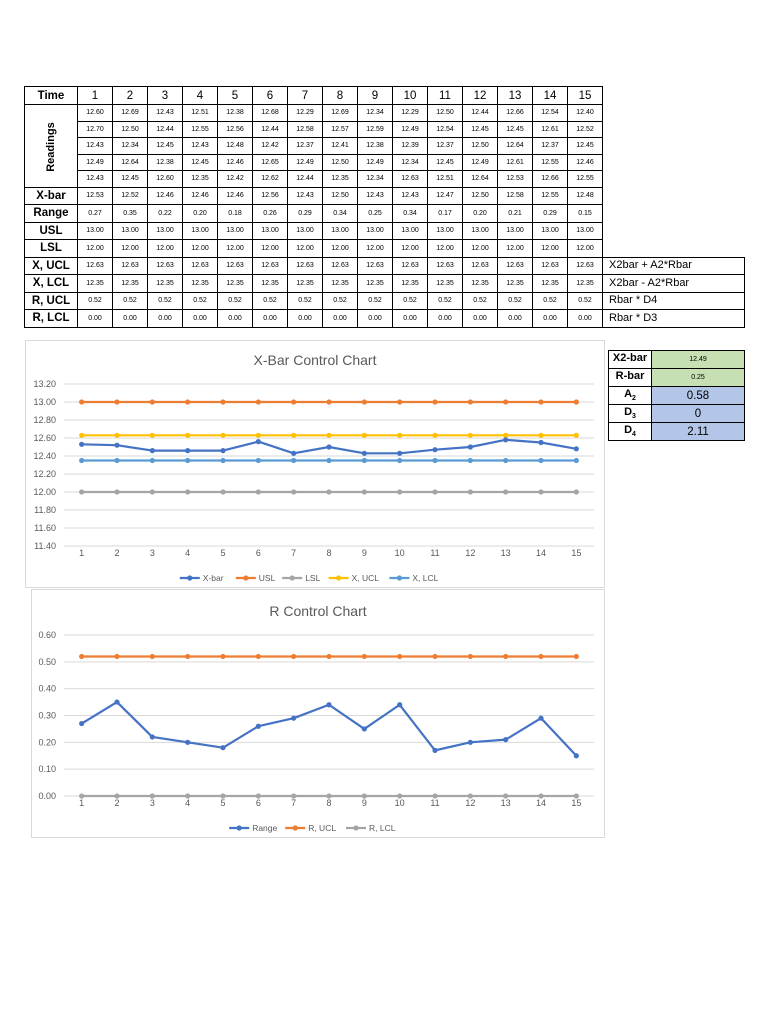 The width and height of the screenshot is (768, 1024). I want to click on reading-cell: 12.48, so click(235, 146).